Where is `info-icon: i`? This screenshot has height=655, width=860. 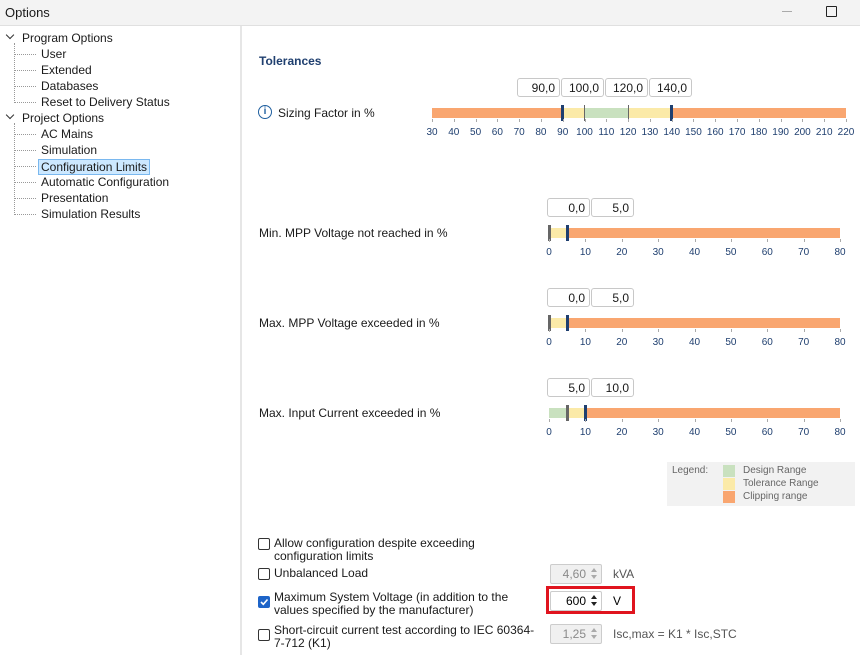 info-icon: i is located at coordinates (265, 112).